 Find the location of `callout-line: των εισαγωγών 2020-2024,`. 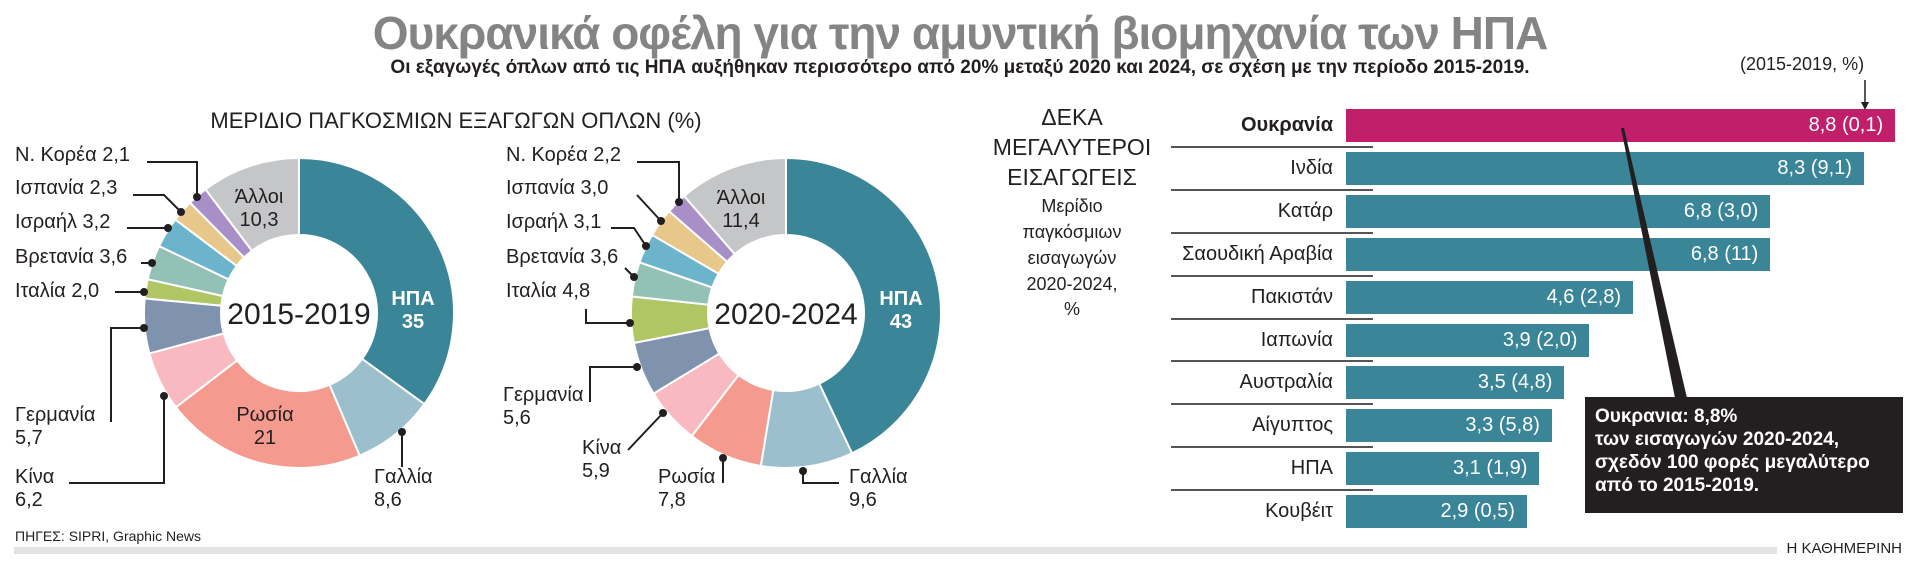

callout-line: των εισαγωγών 2020-2024, is located at coordinates (1717, 439).